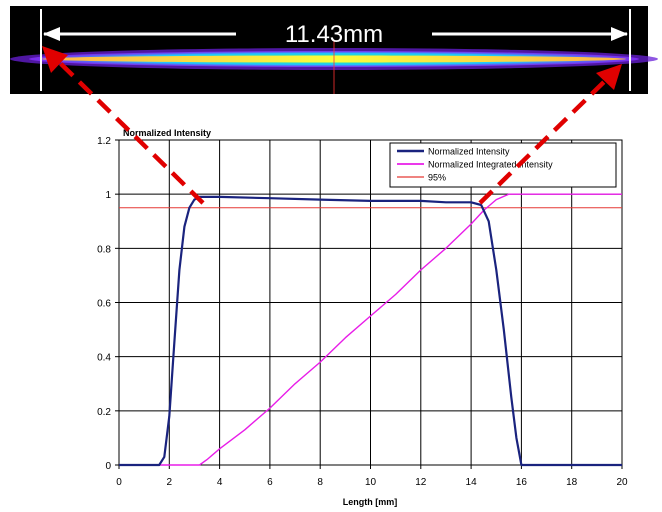  I want to click on legend-label: Normalized Intensity, so click(469, 152).